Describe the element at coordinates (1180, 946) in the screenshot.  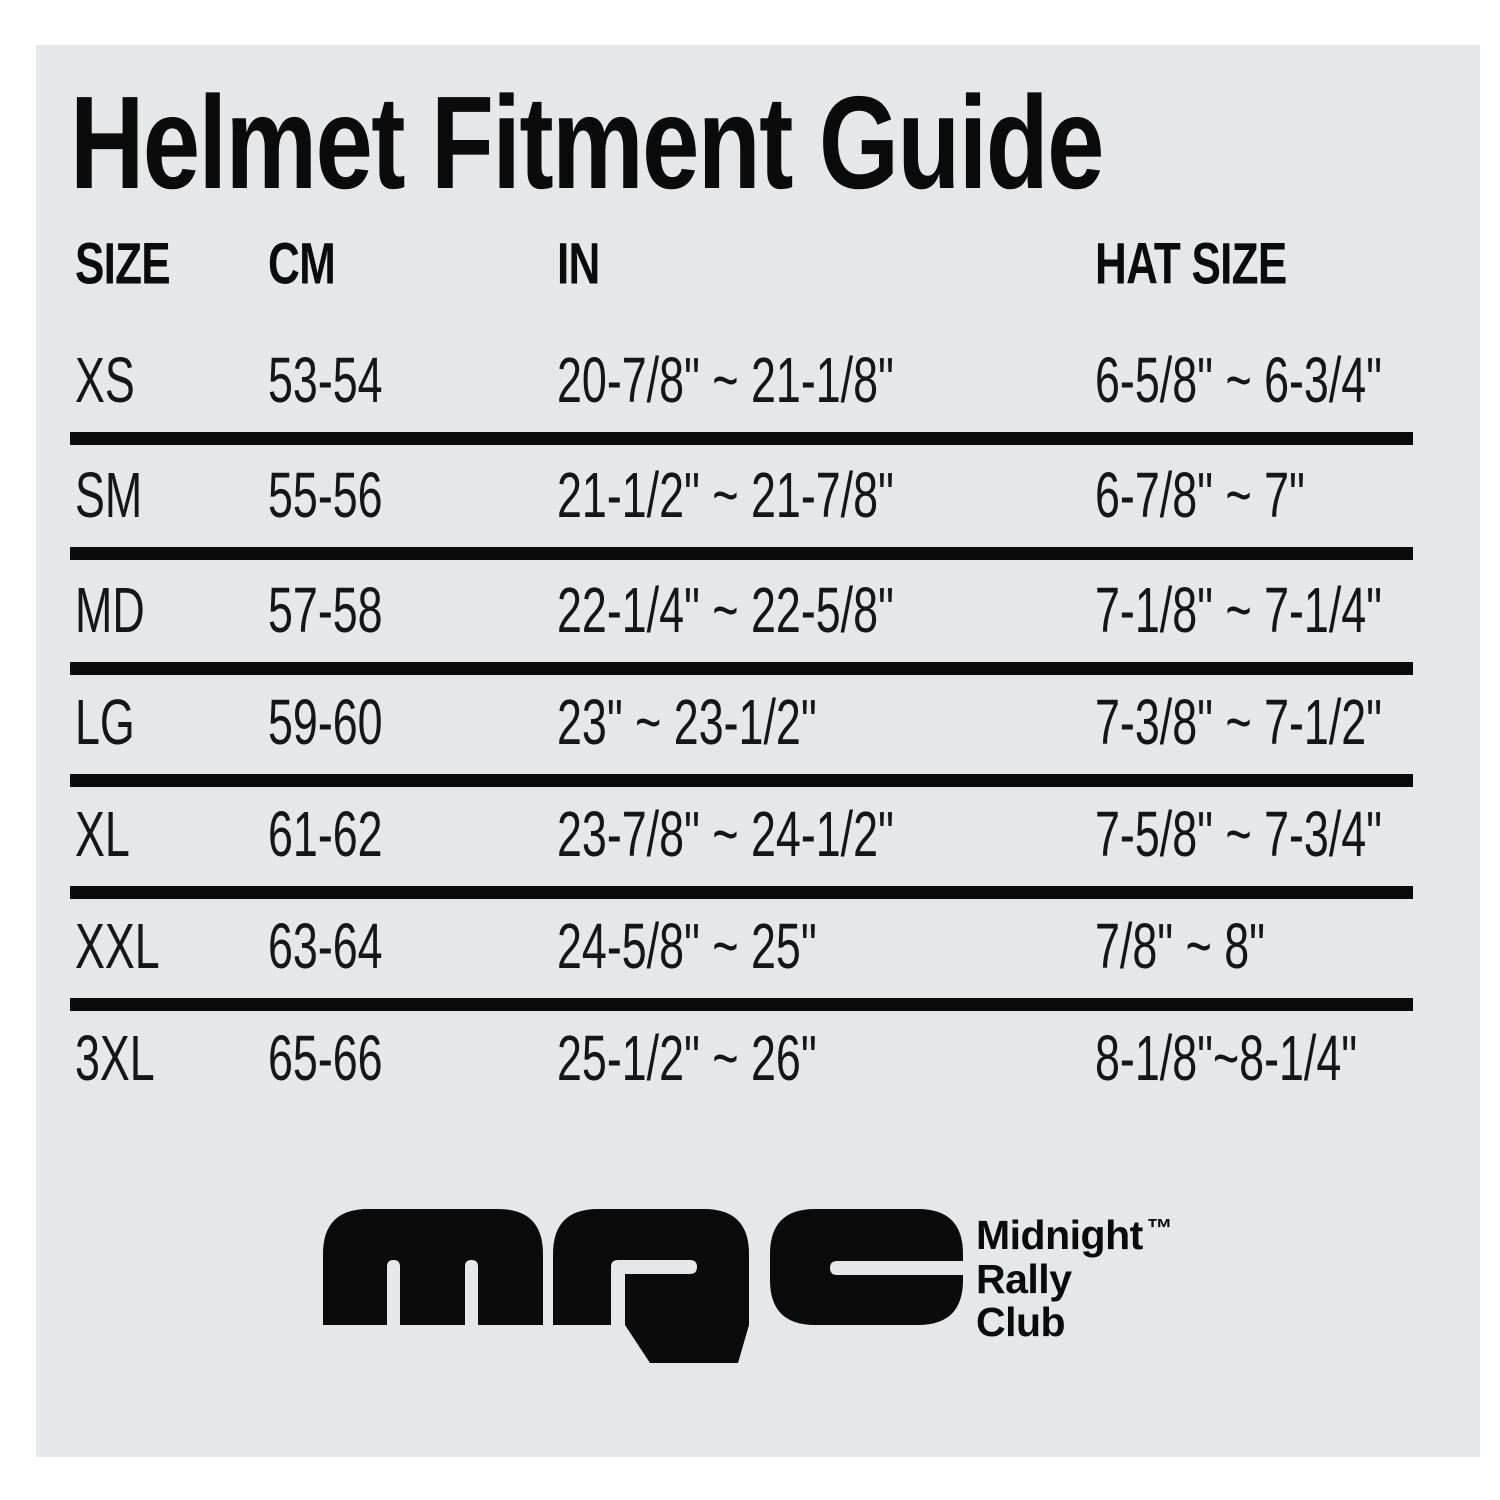
I see `hat-cell: 7/8" ~ 8"` at that location.